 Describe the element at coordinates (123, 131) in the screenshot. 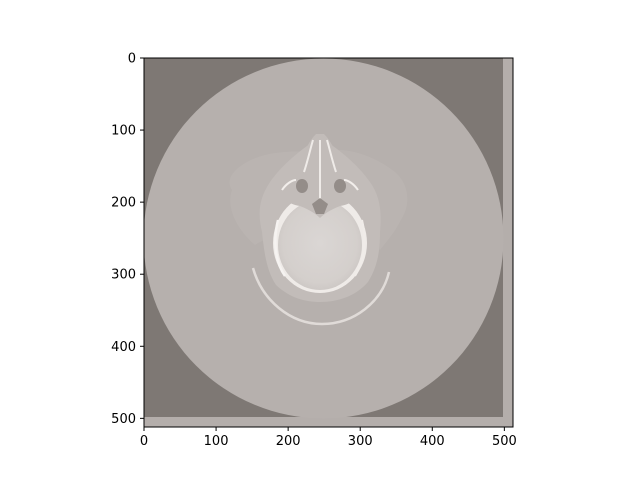

I see `y-tick-label: 100` at that location.